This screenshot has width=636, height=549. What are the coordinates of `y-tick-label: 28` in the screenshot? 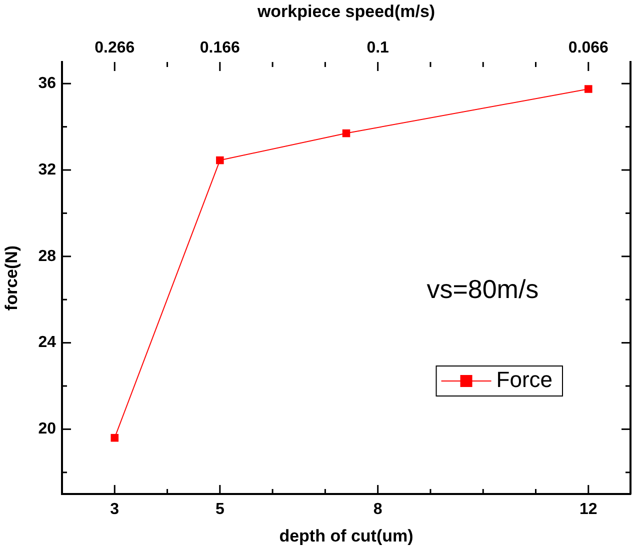 It's located at (47, 256).